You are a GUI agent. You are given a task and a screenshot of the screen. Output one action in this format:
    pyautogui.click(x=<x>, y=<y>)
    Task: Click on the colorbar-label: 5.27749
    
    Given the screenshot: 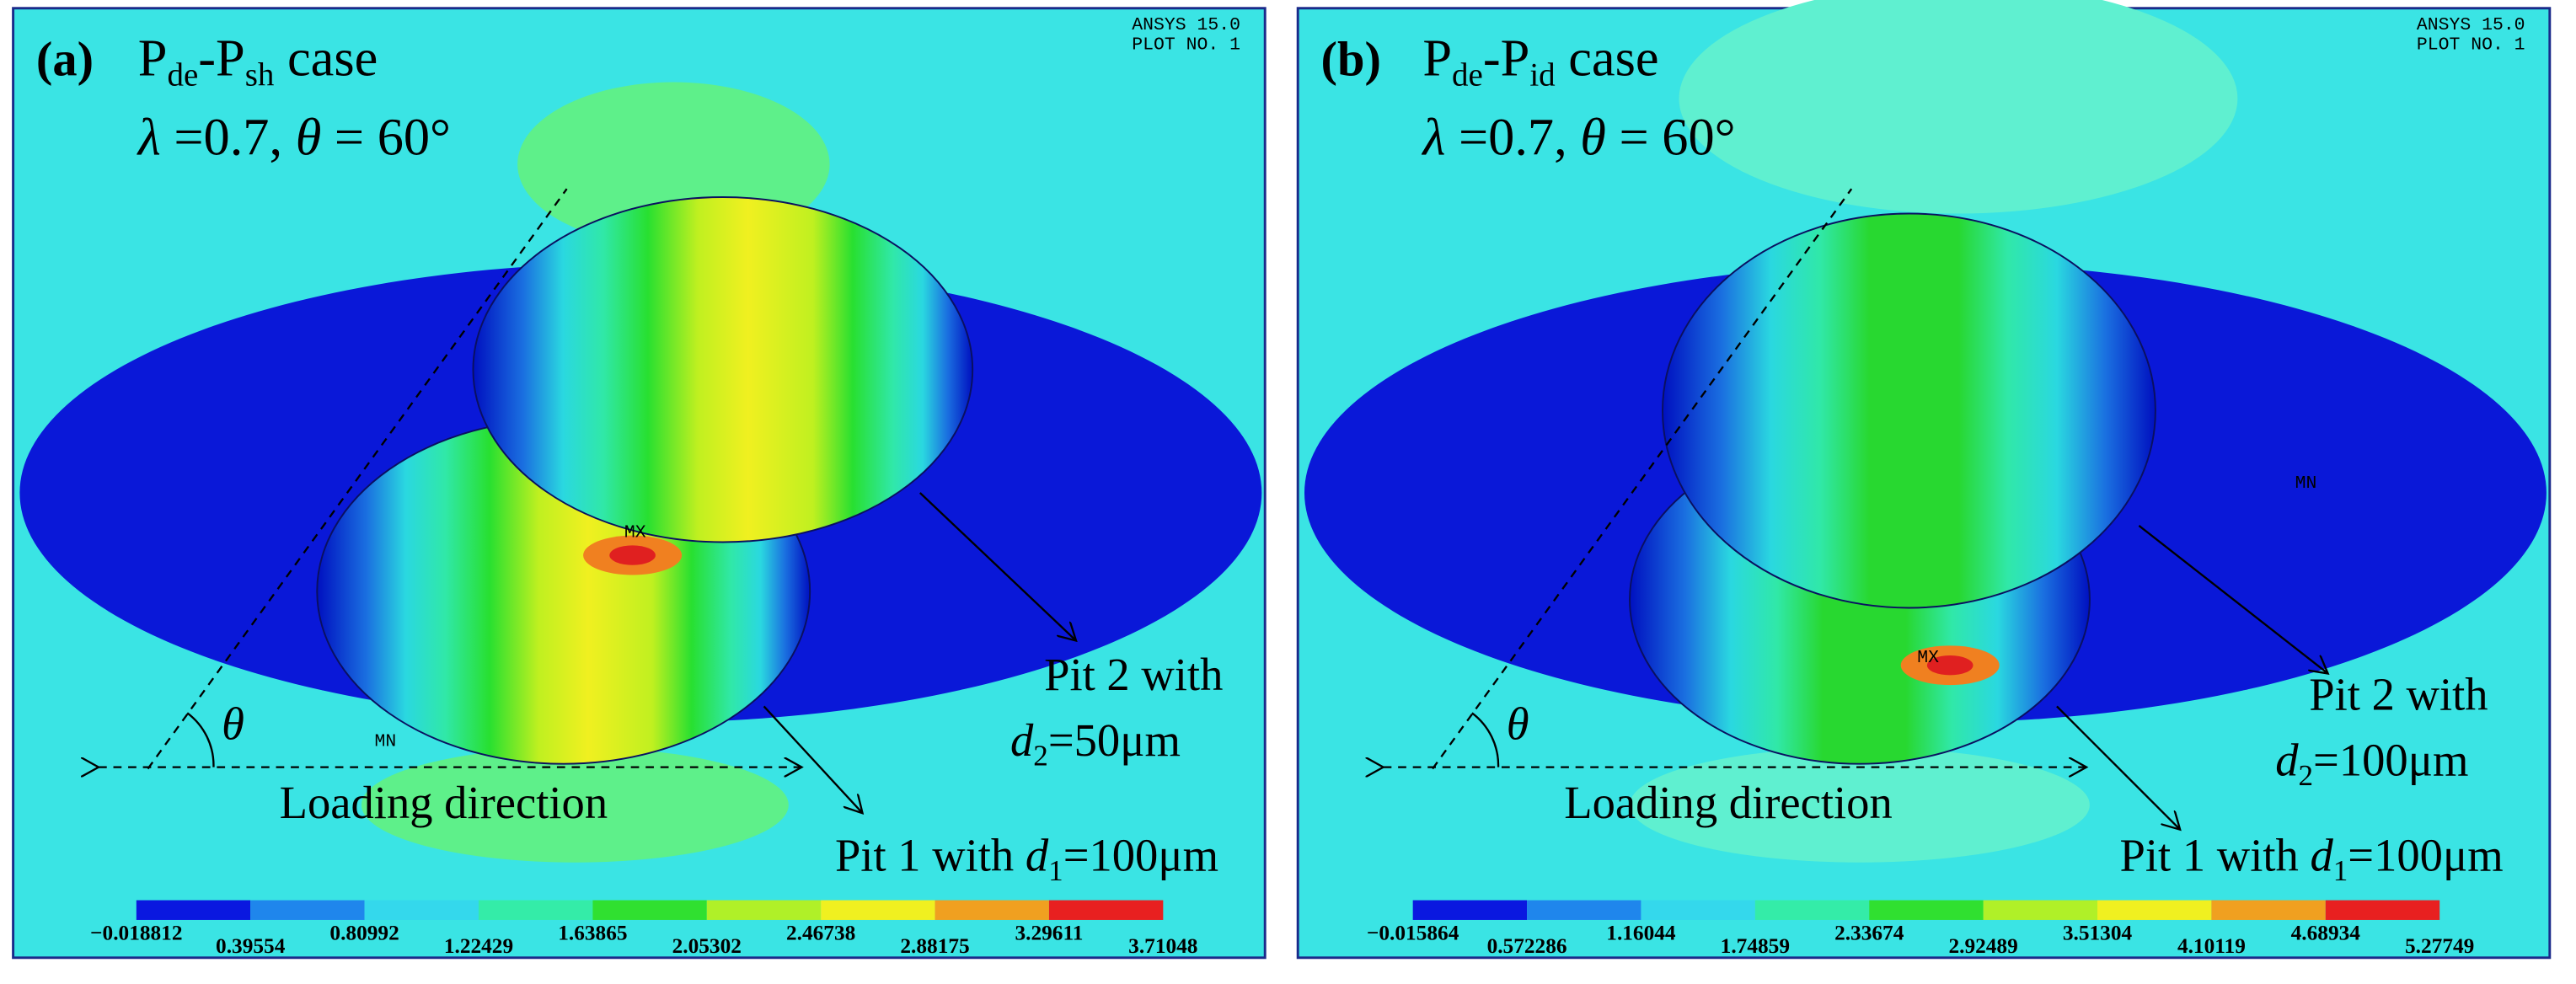 What is the action you would take?
    pyautogui.click(x=2439, y=946)
    